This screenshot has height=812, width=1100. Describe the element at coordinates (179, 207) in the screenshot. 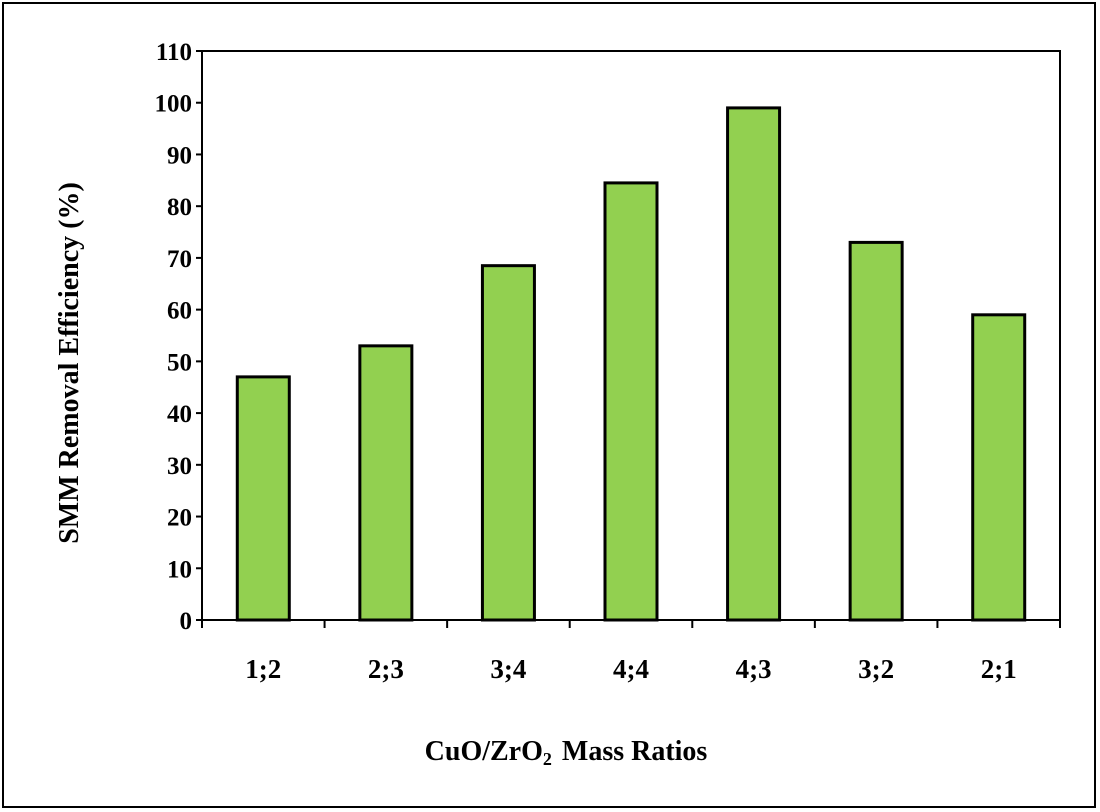

I see `y-tick-label: 80` at that location.